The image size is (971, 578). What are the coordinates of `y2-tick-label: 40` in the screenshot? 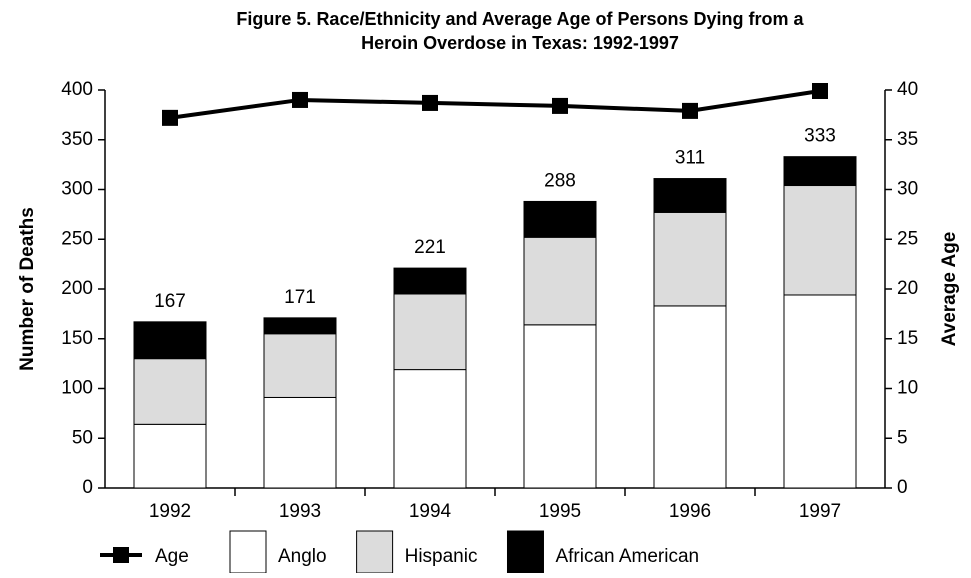 It's located at (907, 89).